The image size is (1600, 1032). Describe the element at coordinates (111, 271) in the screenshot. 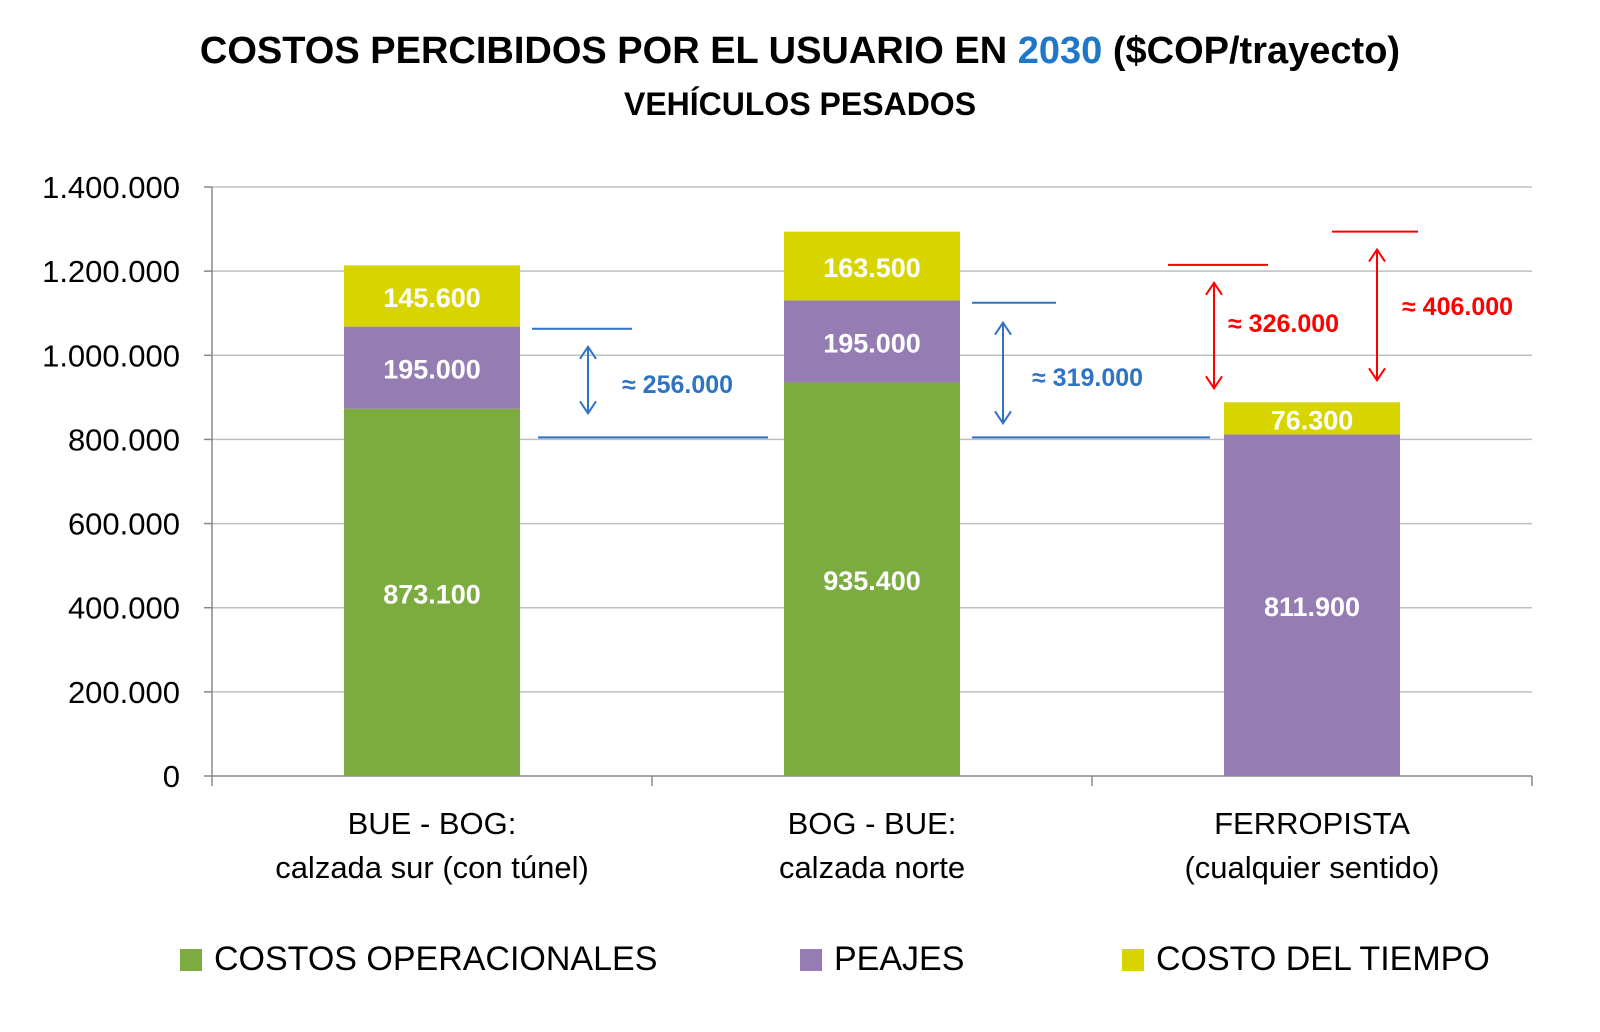

I see `y-tick-label: 1.200.000` at that location.